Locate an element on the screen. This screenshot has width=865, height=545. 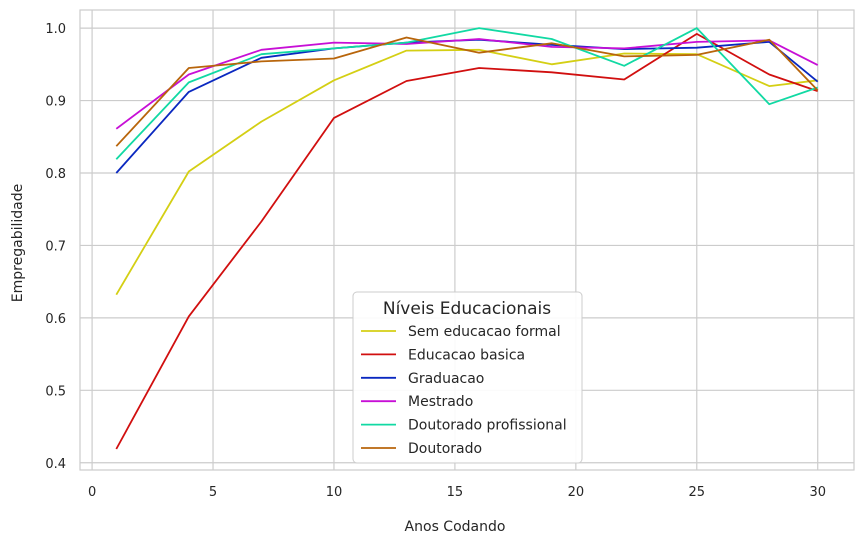
x-tick-label: 30 is located at coordinates (817, 492).